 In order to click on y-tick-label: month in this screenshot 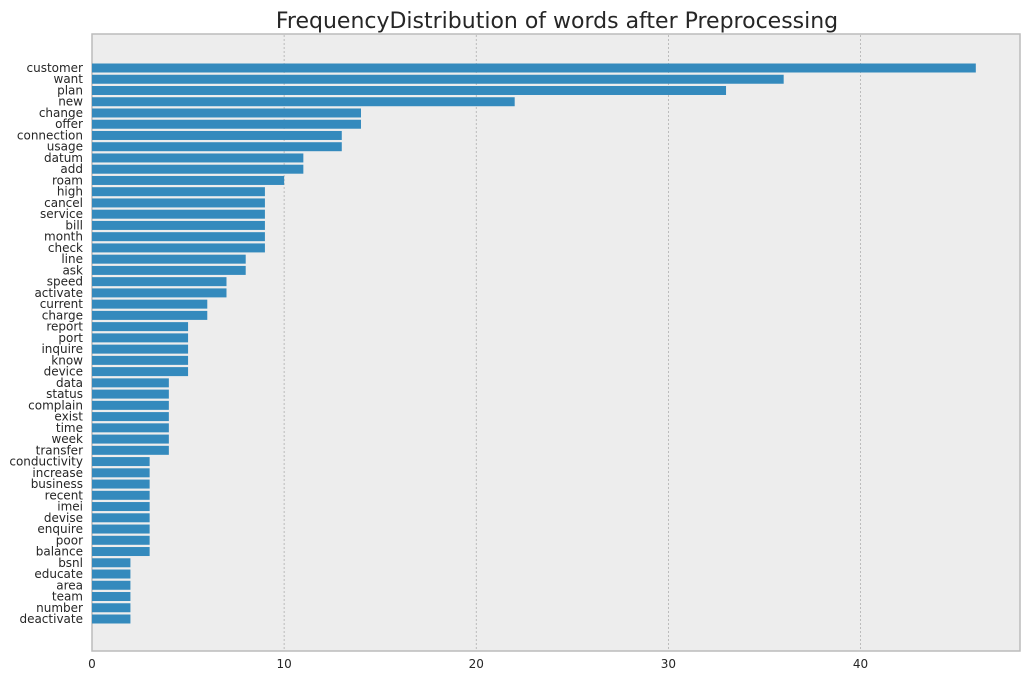, I will do `click(63, 237)`.